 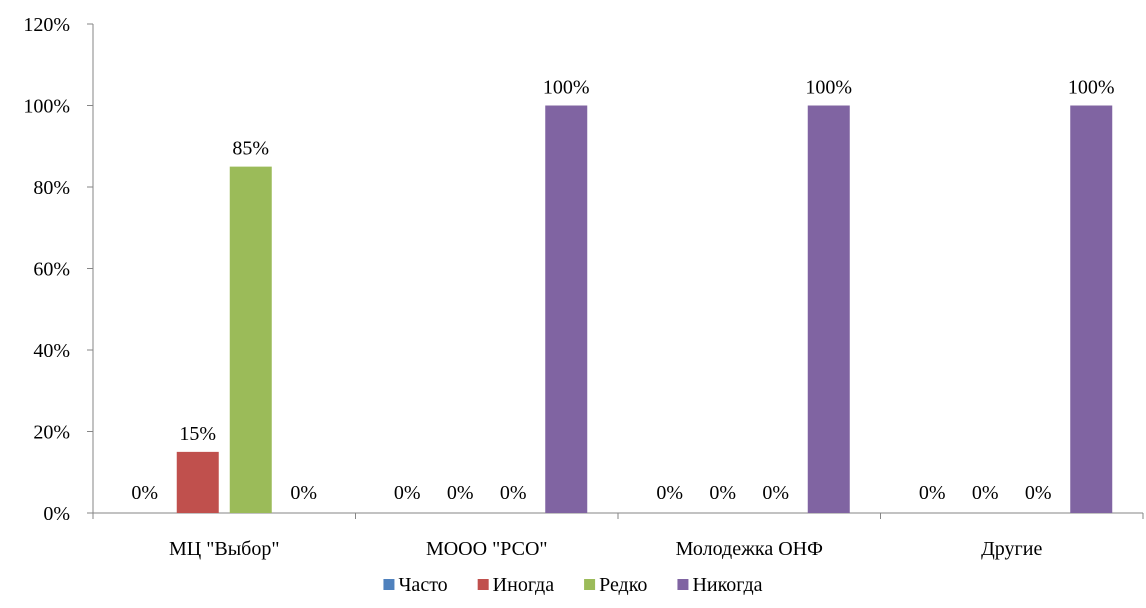 I want to click on y-tick-label: 0%, so click(x=56, y=514).